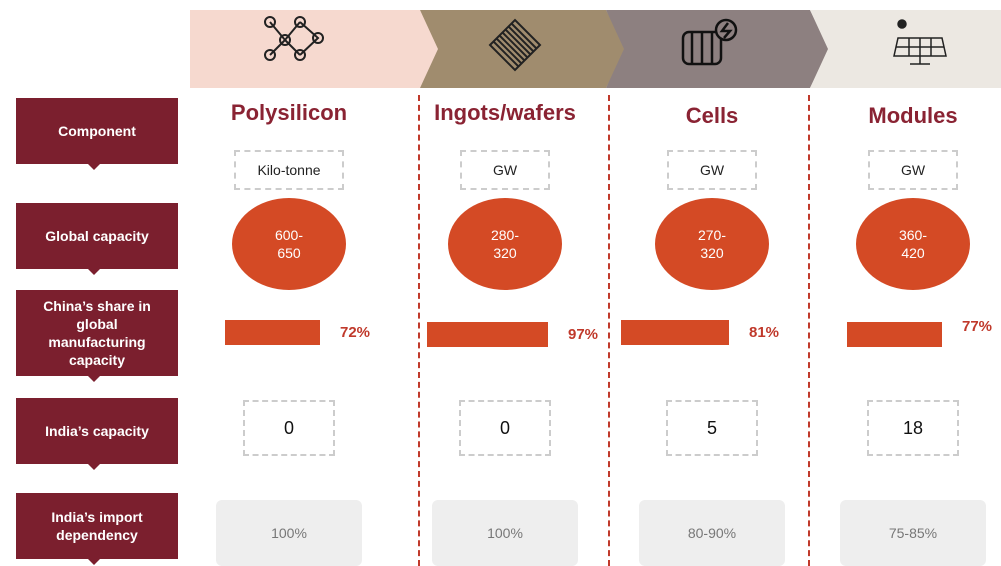 The height and width of the screenshot is (566, 1001). I want to click on column-title: Cells, so click(712, 115).